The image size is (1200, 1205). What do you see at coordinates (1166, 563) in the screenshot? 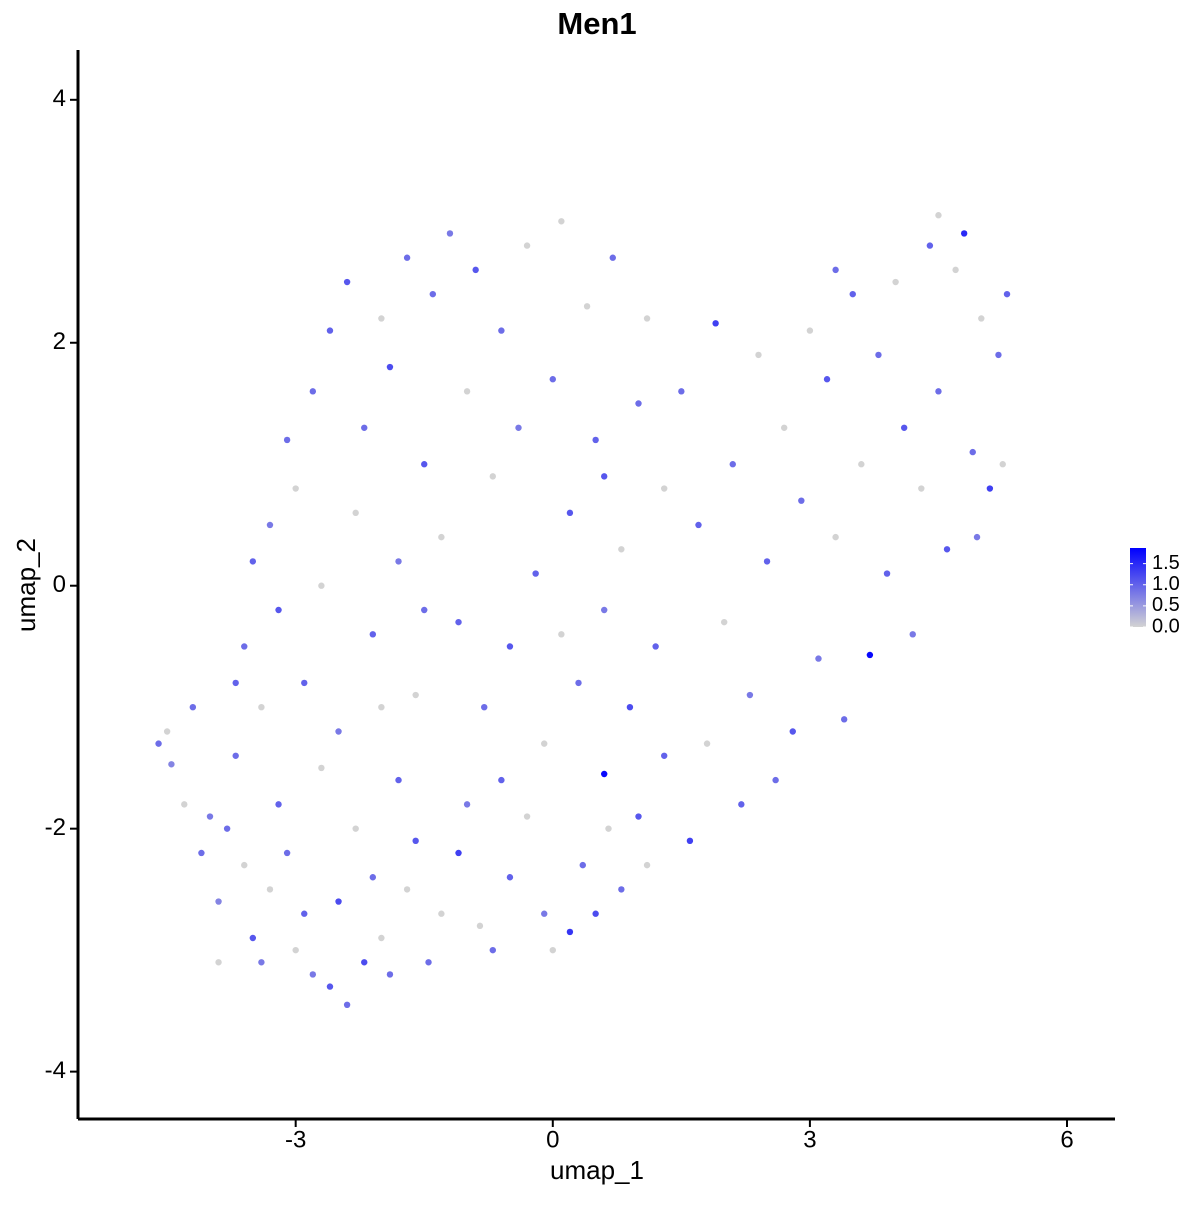
I see `legend-tick-label: 1.5` at bounding box center [1166, 563].